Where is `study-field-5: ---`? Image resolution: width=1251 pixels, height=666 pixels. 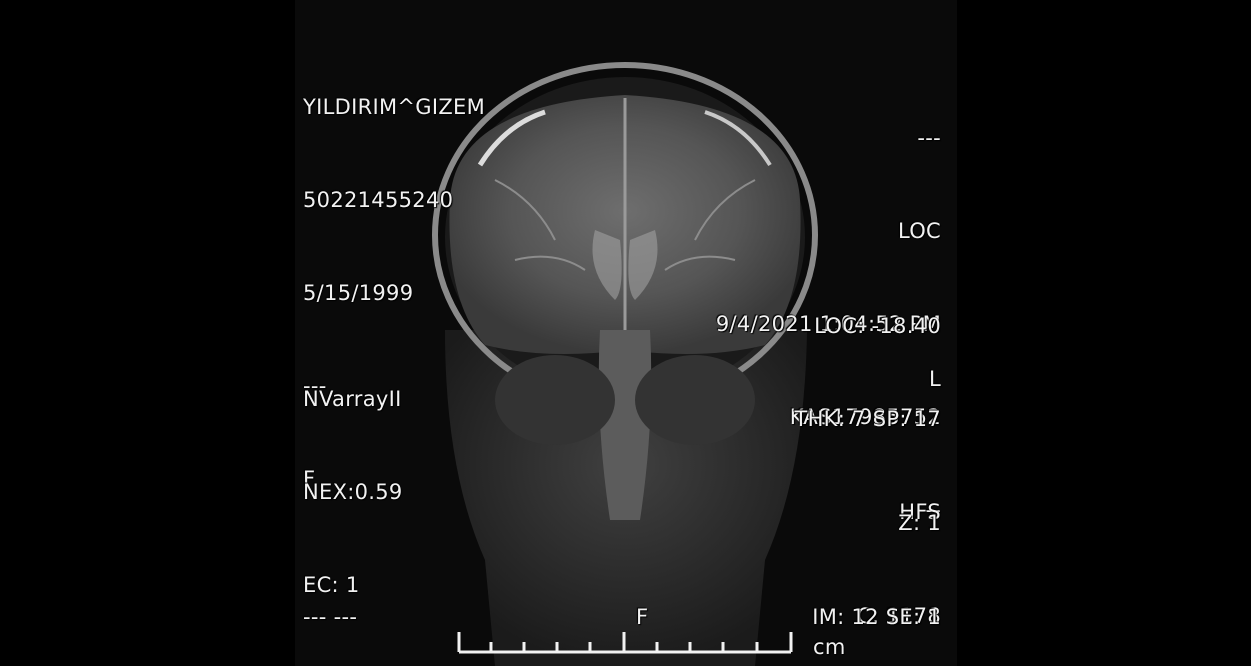 study-field-5: --- is located at coordinates (929, 510).